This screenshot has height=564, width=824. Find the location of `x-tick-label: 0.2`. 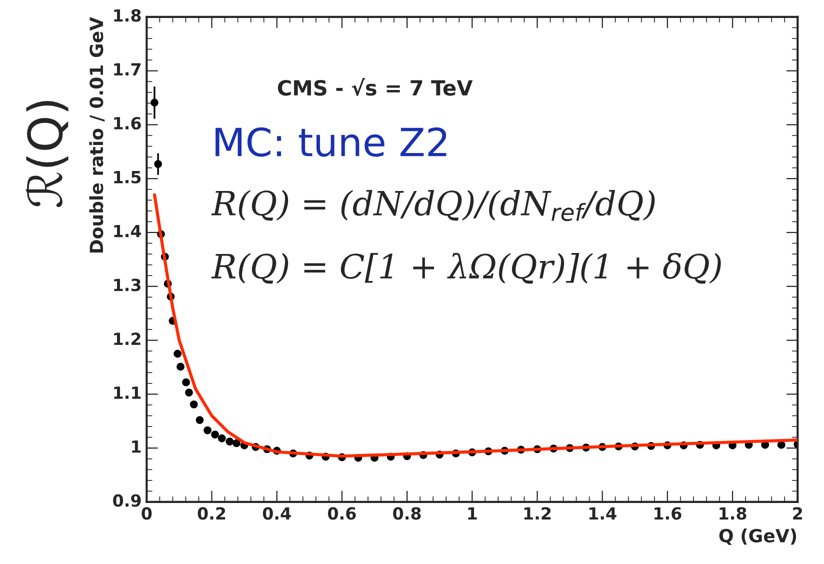

x-tick-label: 0.2 is located at coordinates (212, 513).